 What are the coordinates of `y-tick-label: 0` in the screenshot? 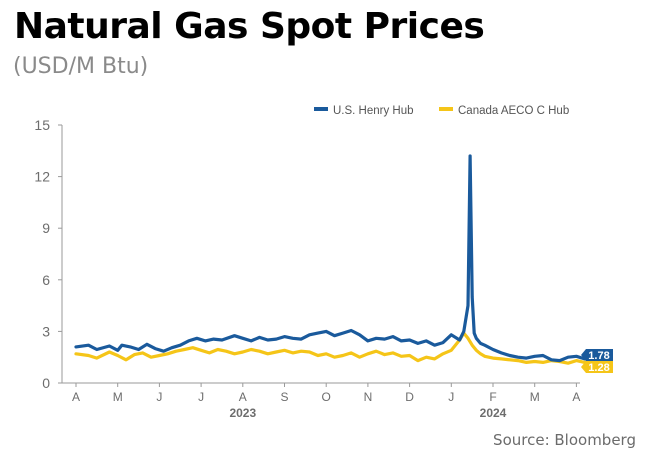 It's located at (46, 383).